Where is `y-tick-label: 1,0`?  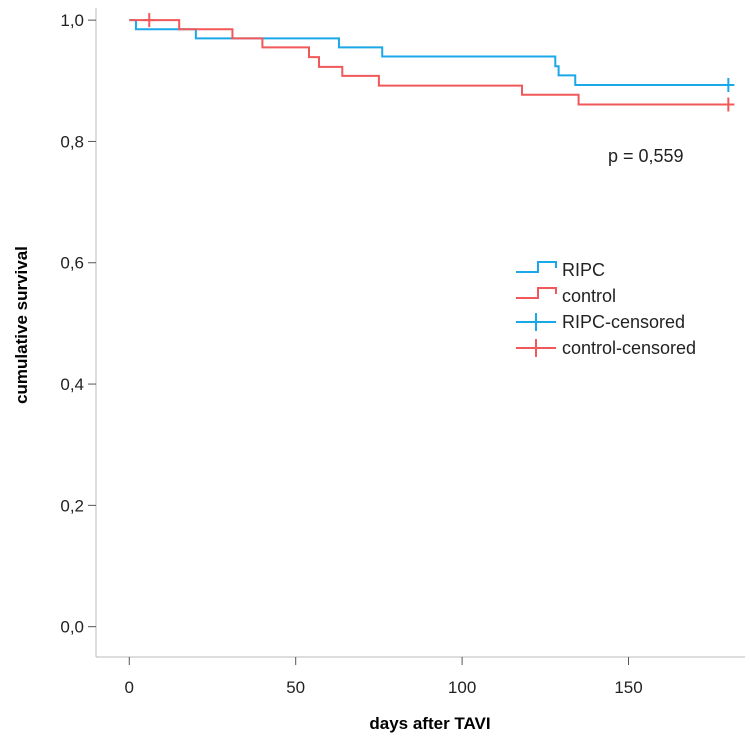 y-tick-label: 1,0 is located at coordinates (72, 20).